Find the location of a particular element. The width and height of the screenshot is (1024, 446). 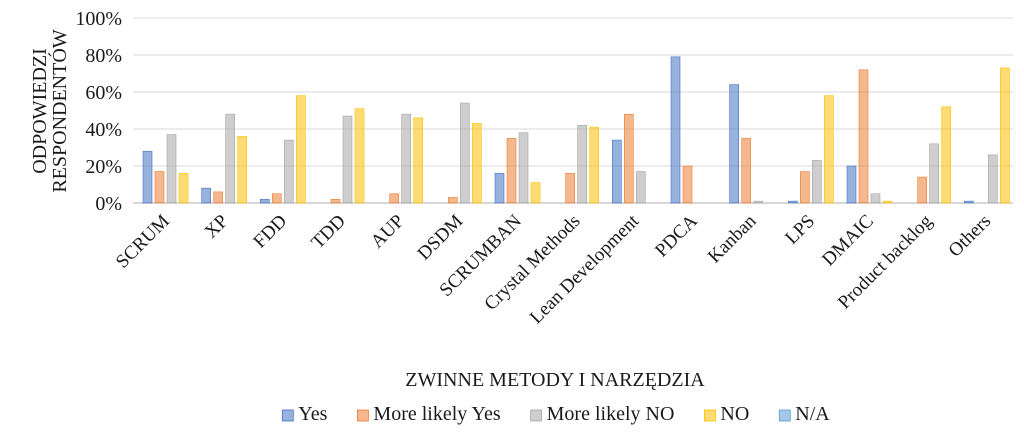

legend-label-more-likely-no: More likely NO is located at coordinates (611, 414).